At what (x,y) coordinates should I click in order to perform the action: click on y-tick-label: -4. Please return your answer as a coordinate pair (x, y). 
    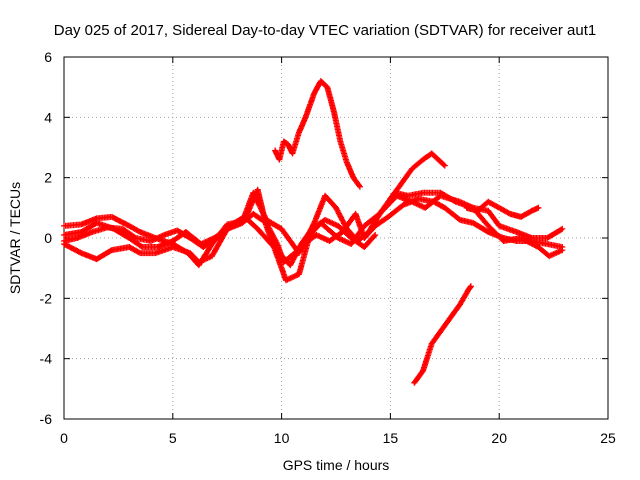
    Looking at the image, I should click on (46, 359).